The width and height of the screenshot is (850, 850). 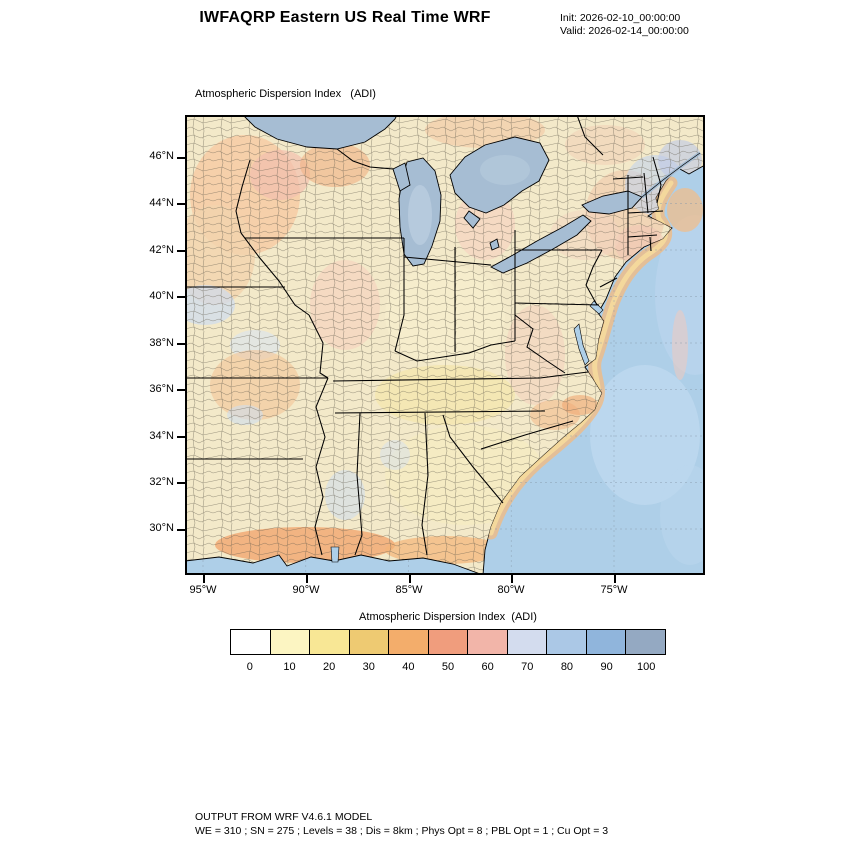 What do you see at coordinates (368, 667) in the screenshot?
I see `colorbar-tick-label: 30` at bounding box center [368, 667].